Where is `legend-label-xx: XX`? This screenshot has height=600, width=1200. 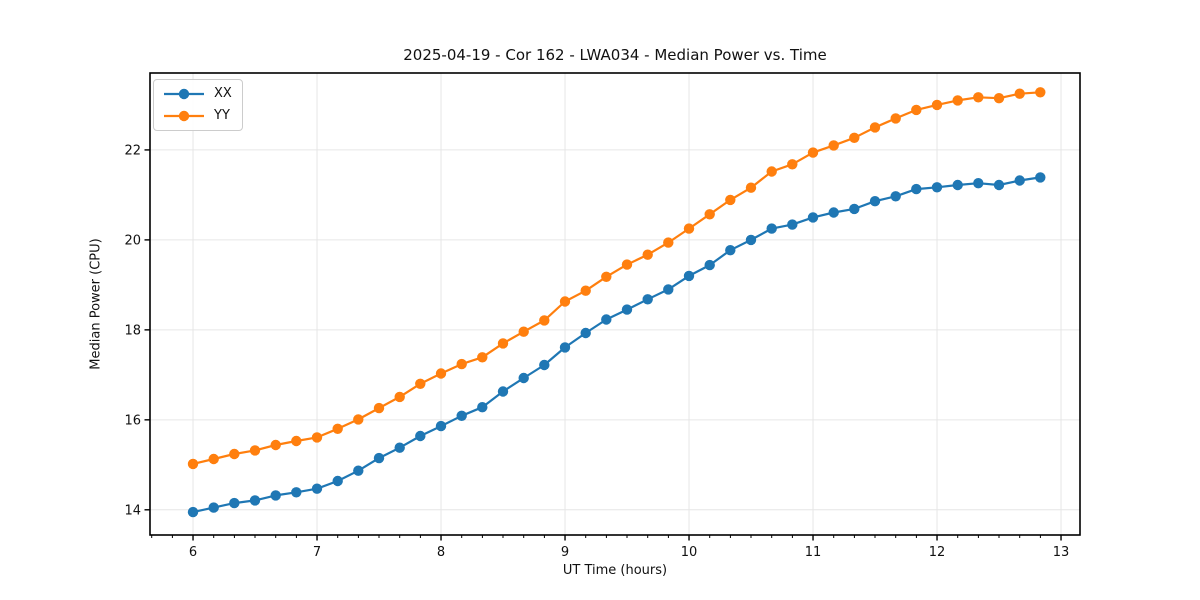
legend-label-xx: XX is located at coordinates (223, 93).